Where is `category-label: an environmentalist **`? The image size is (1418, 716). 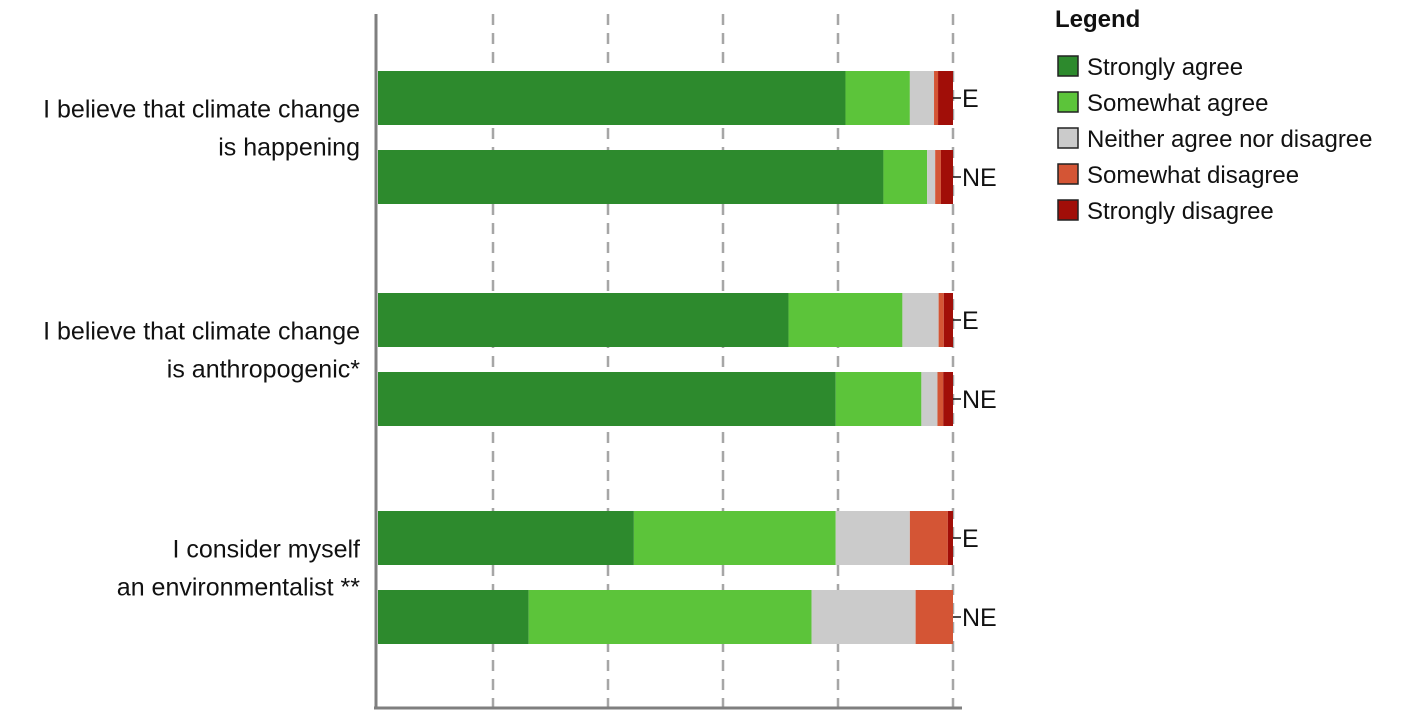 category-label: an environmentalist ** is located at coordinates (238, 588).